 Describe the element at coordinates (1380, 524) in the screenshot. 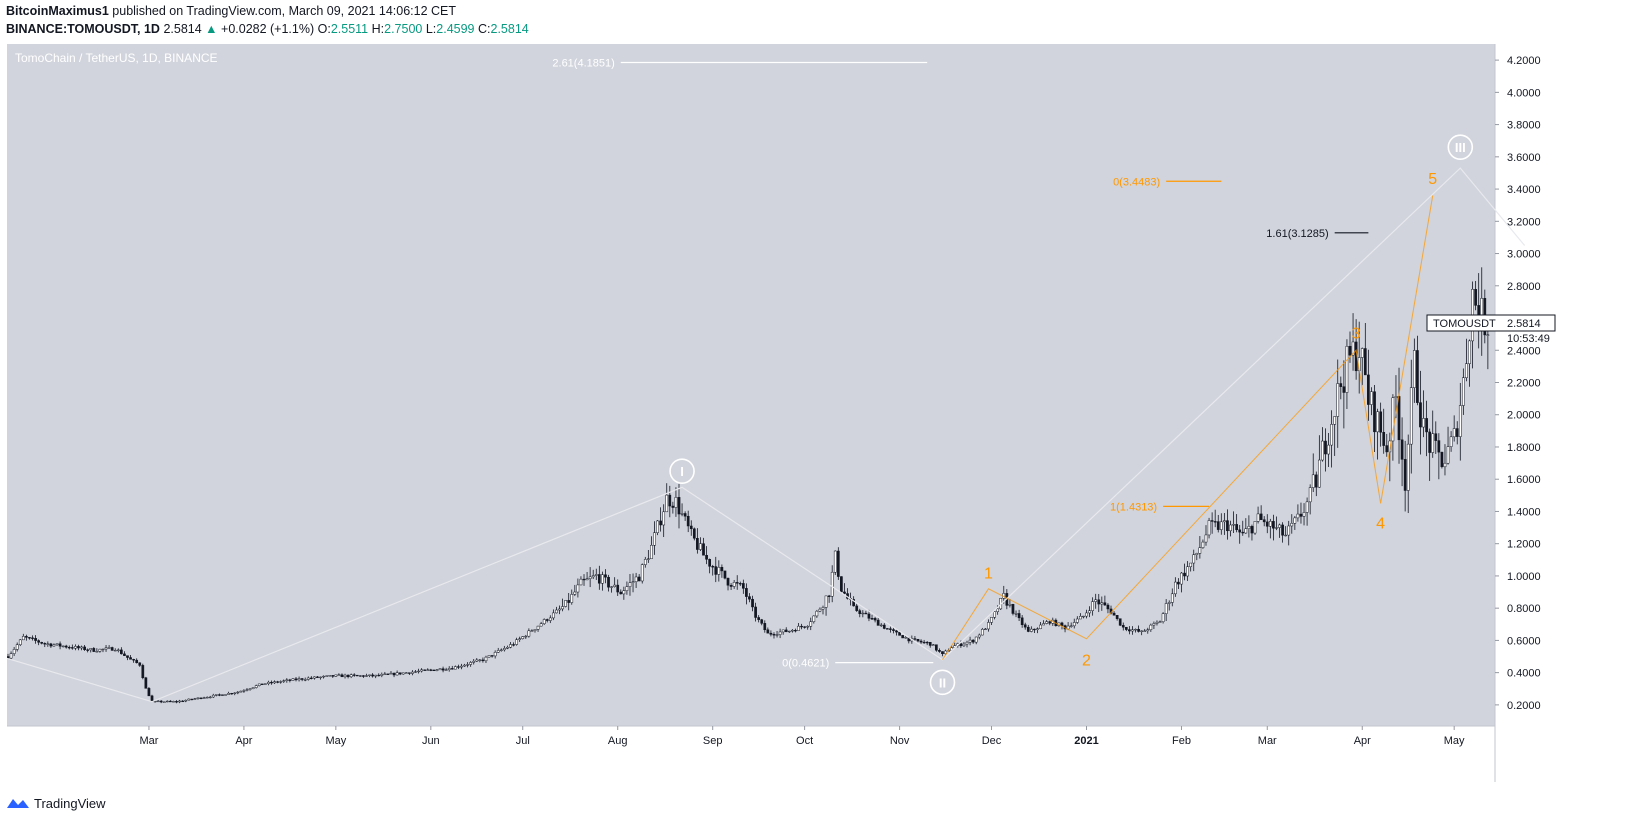

I see `minor-wave-label: 4` at that location.